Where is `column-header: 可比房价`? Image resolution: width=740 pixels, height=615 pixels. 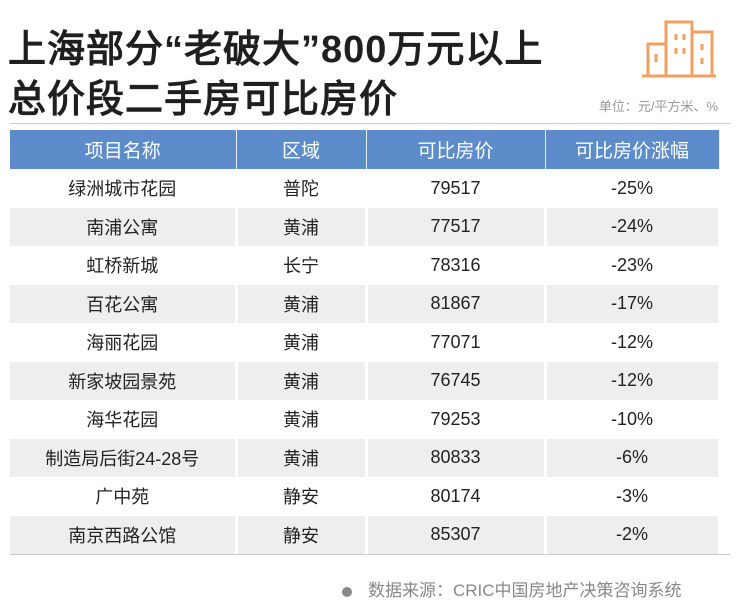
column-header: 可比房价 is located at coordinates (456, 149).